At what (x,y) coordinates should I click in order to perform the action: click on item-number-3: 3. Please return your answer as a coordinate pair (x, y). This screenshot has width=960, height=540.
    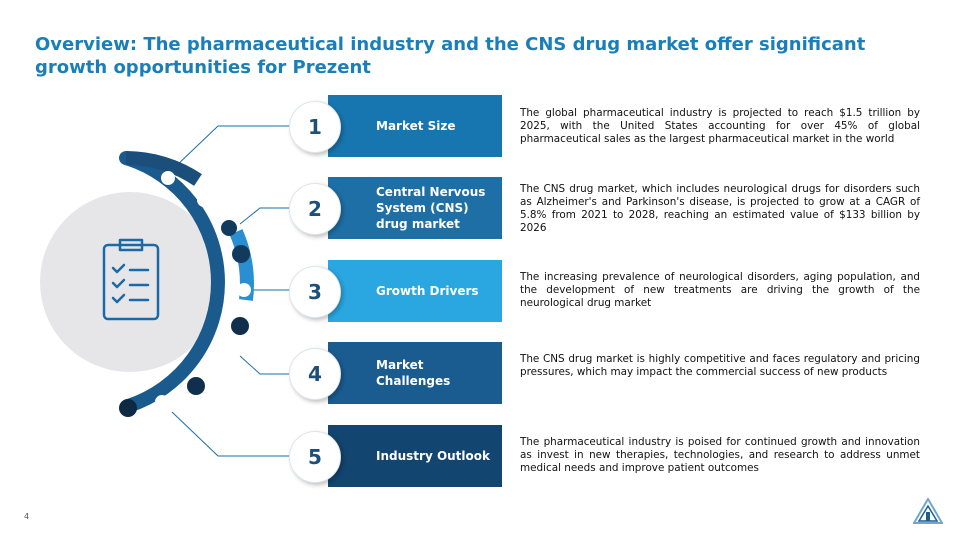
    Looking at the image, I should click on (315, 292).